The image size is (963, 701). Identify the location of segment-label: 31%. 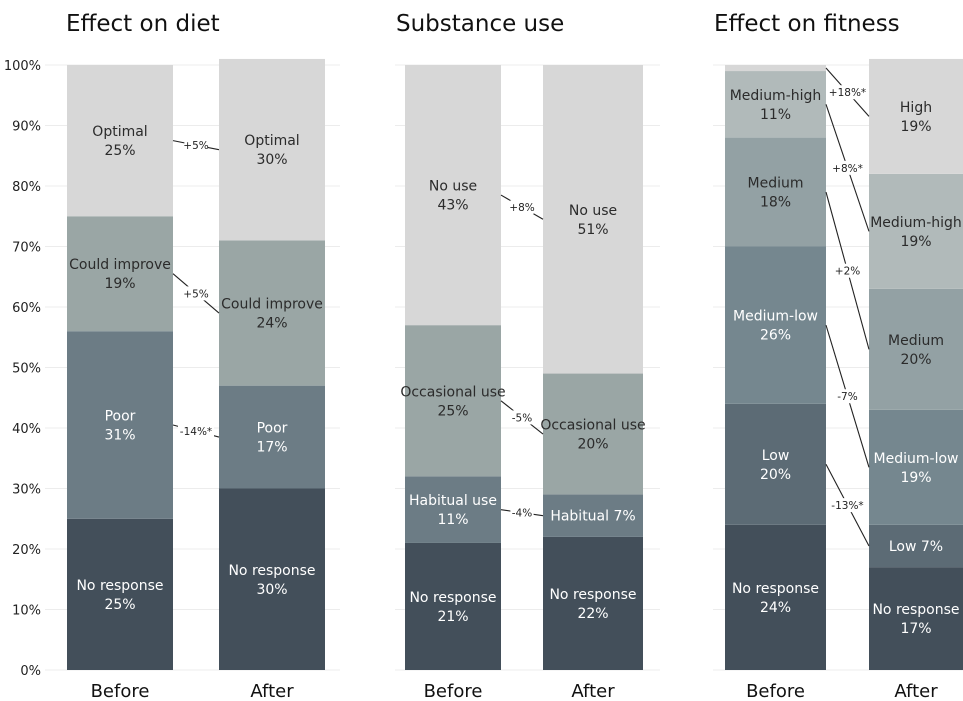
(119, 435).